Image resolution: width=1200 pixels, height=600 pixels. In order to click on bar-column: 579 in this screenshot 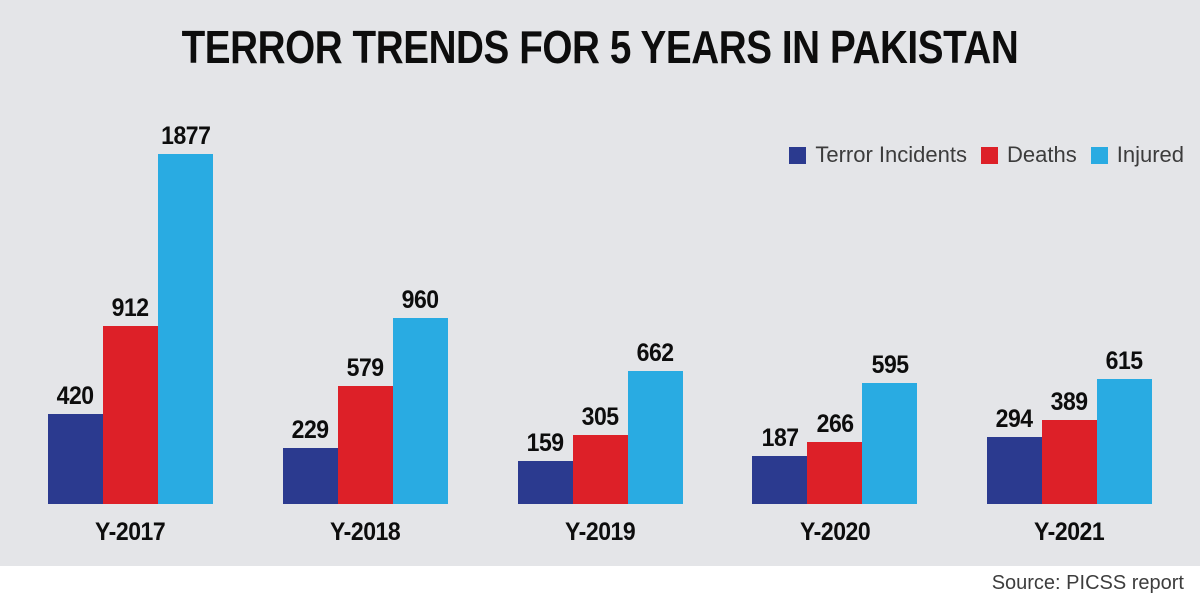, I will do `click(365, 429)`.